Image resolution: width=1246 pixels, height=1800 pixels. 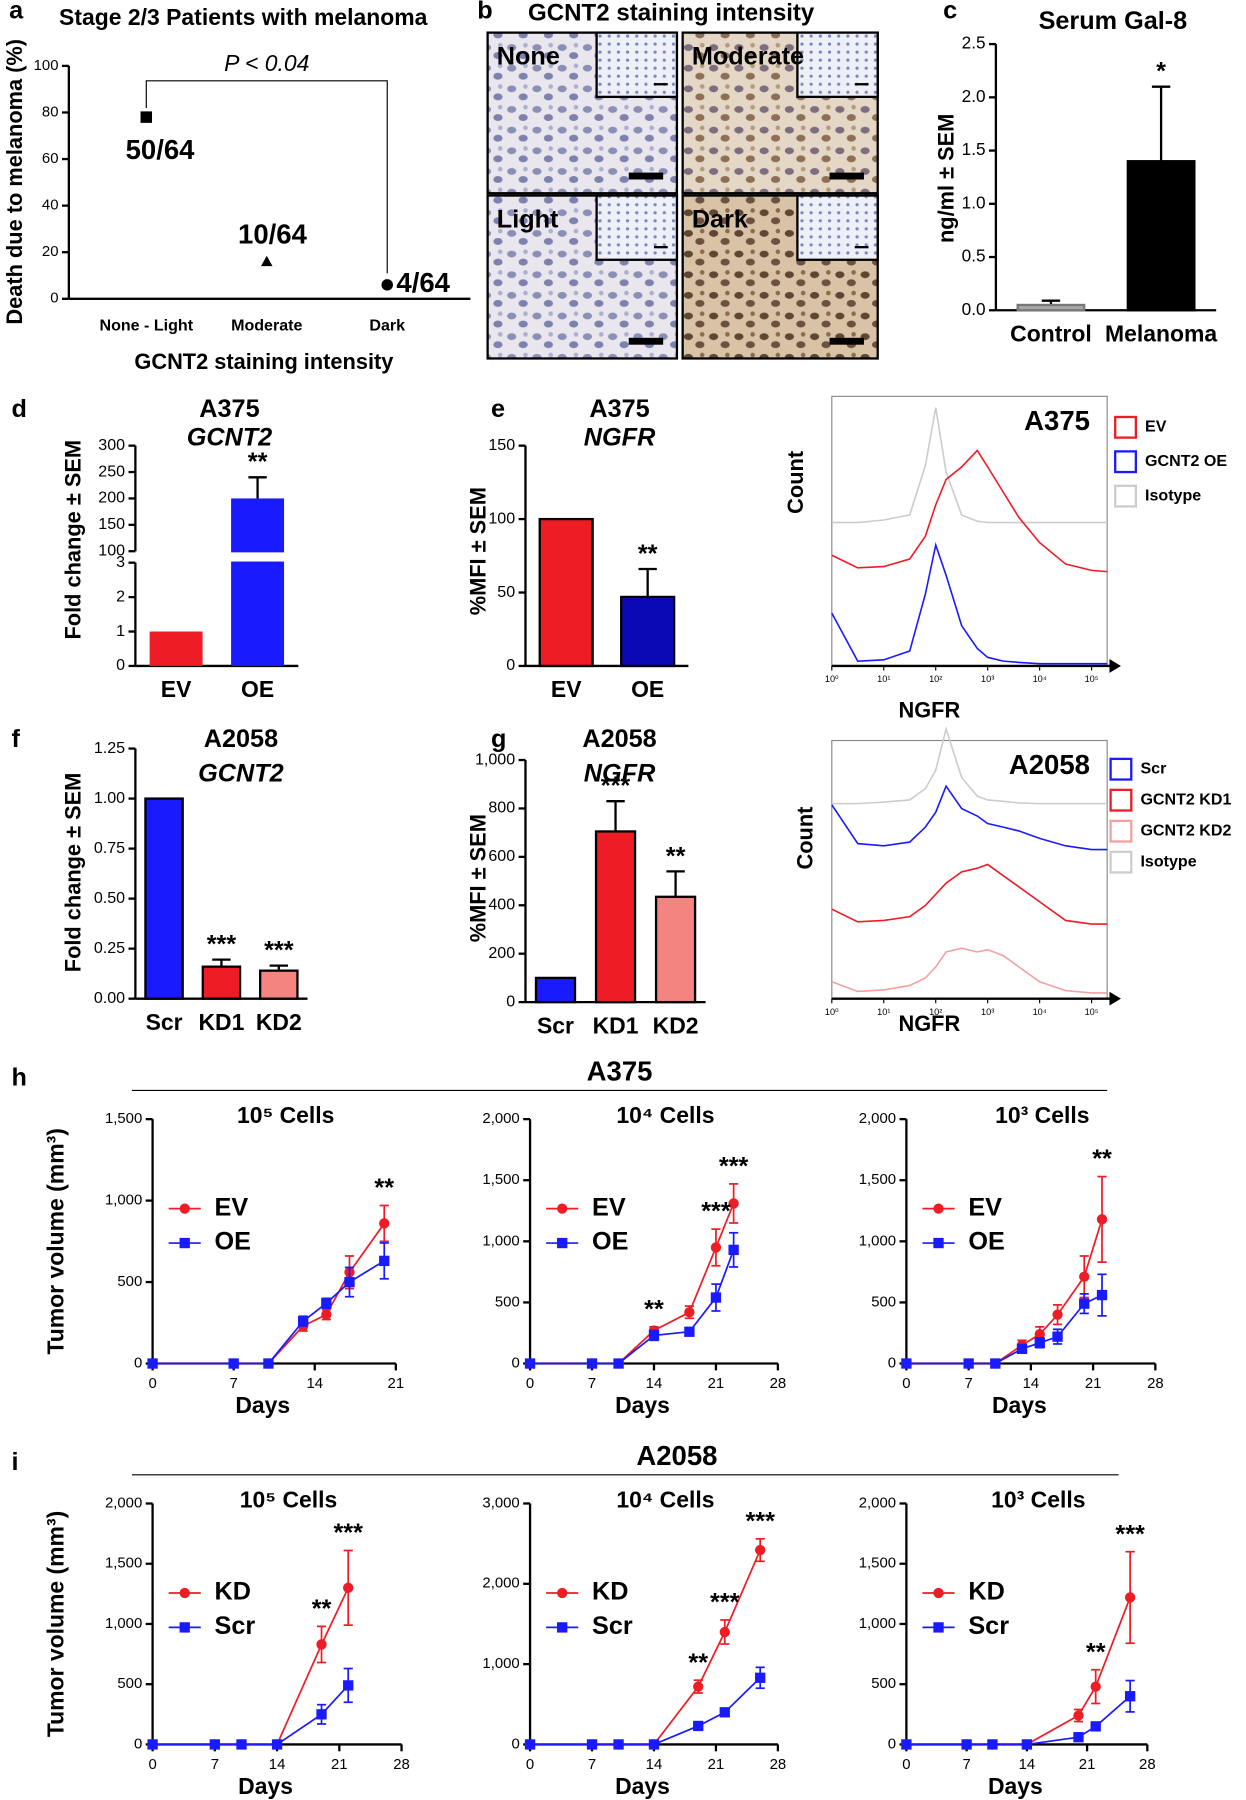 What do you see at coordinates (832, 1012) in the screenshot?
I see `x-tick-label: 10⁰` at bounding box center [832, 1012].